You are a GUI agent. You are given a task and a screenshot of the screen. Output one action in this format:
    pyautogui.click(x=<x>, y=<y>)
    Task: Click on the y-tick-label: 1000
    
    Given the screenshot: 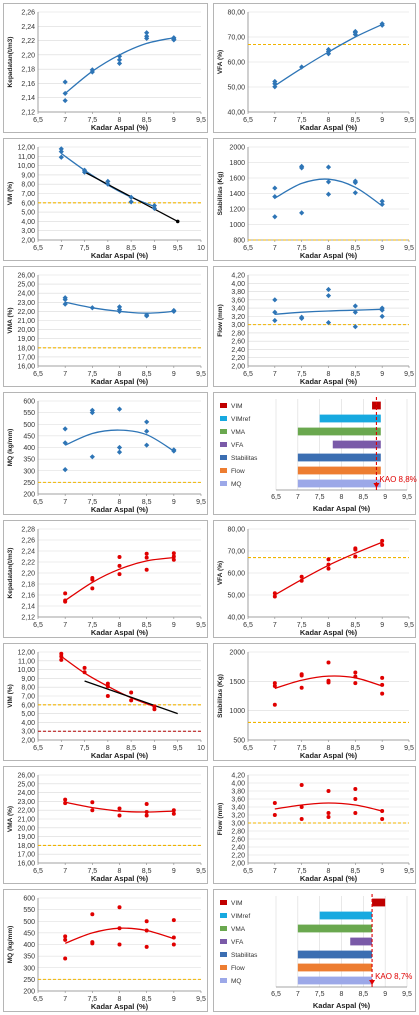 What is the action you would take?
    pyautogui.click(x=237, y=711)
    